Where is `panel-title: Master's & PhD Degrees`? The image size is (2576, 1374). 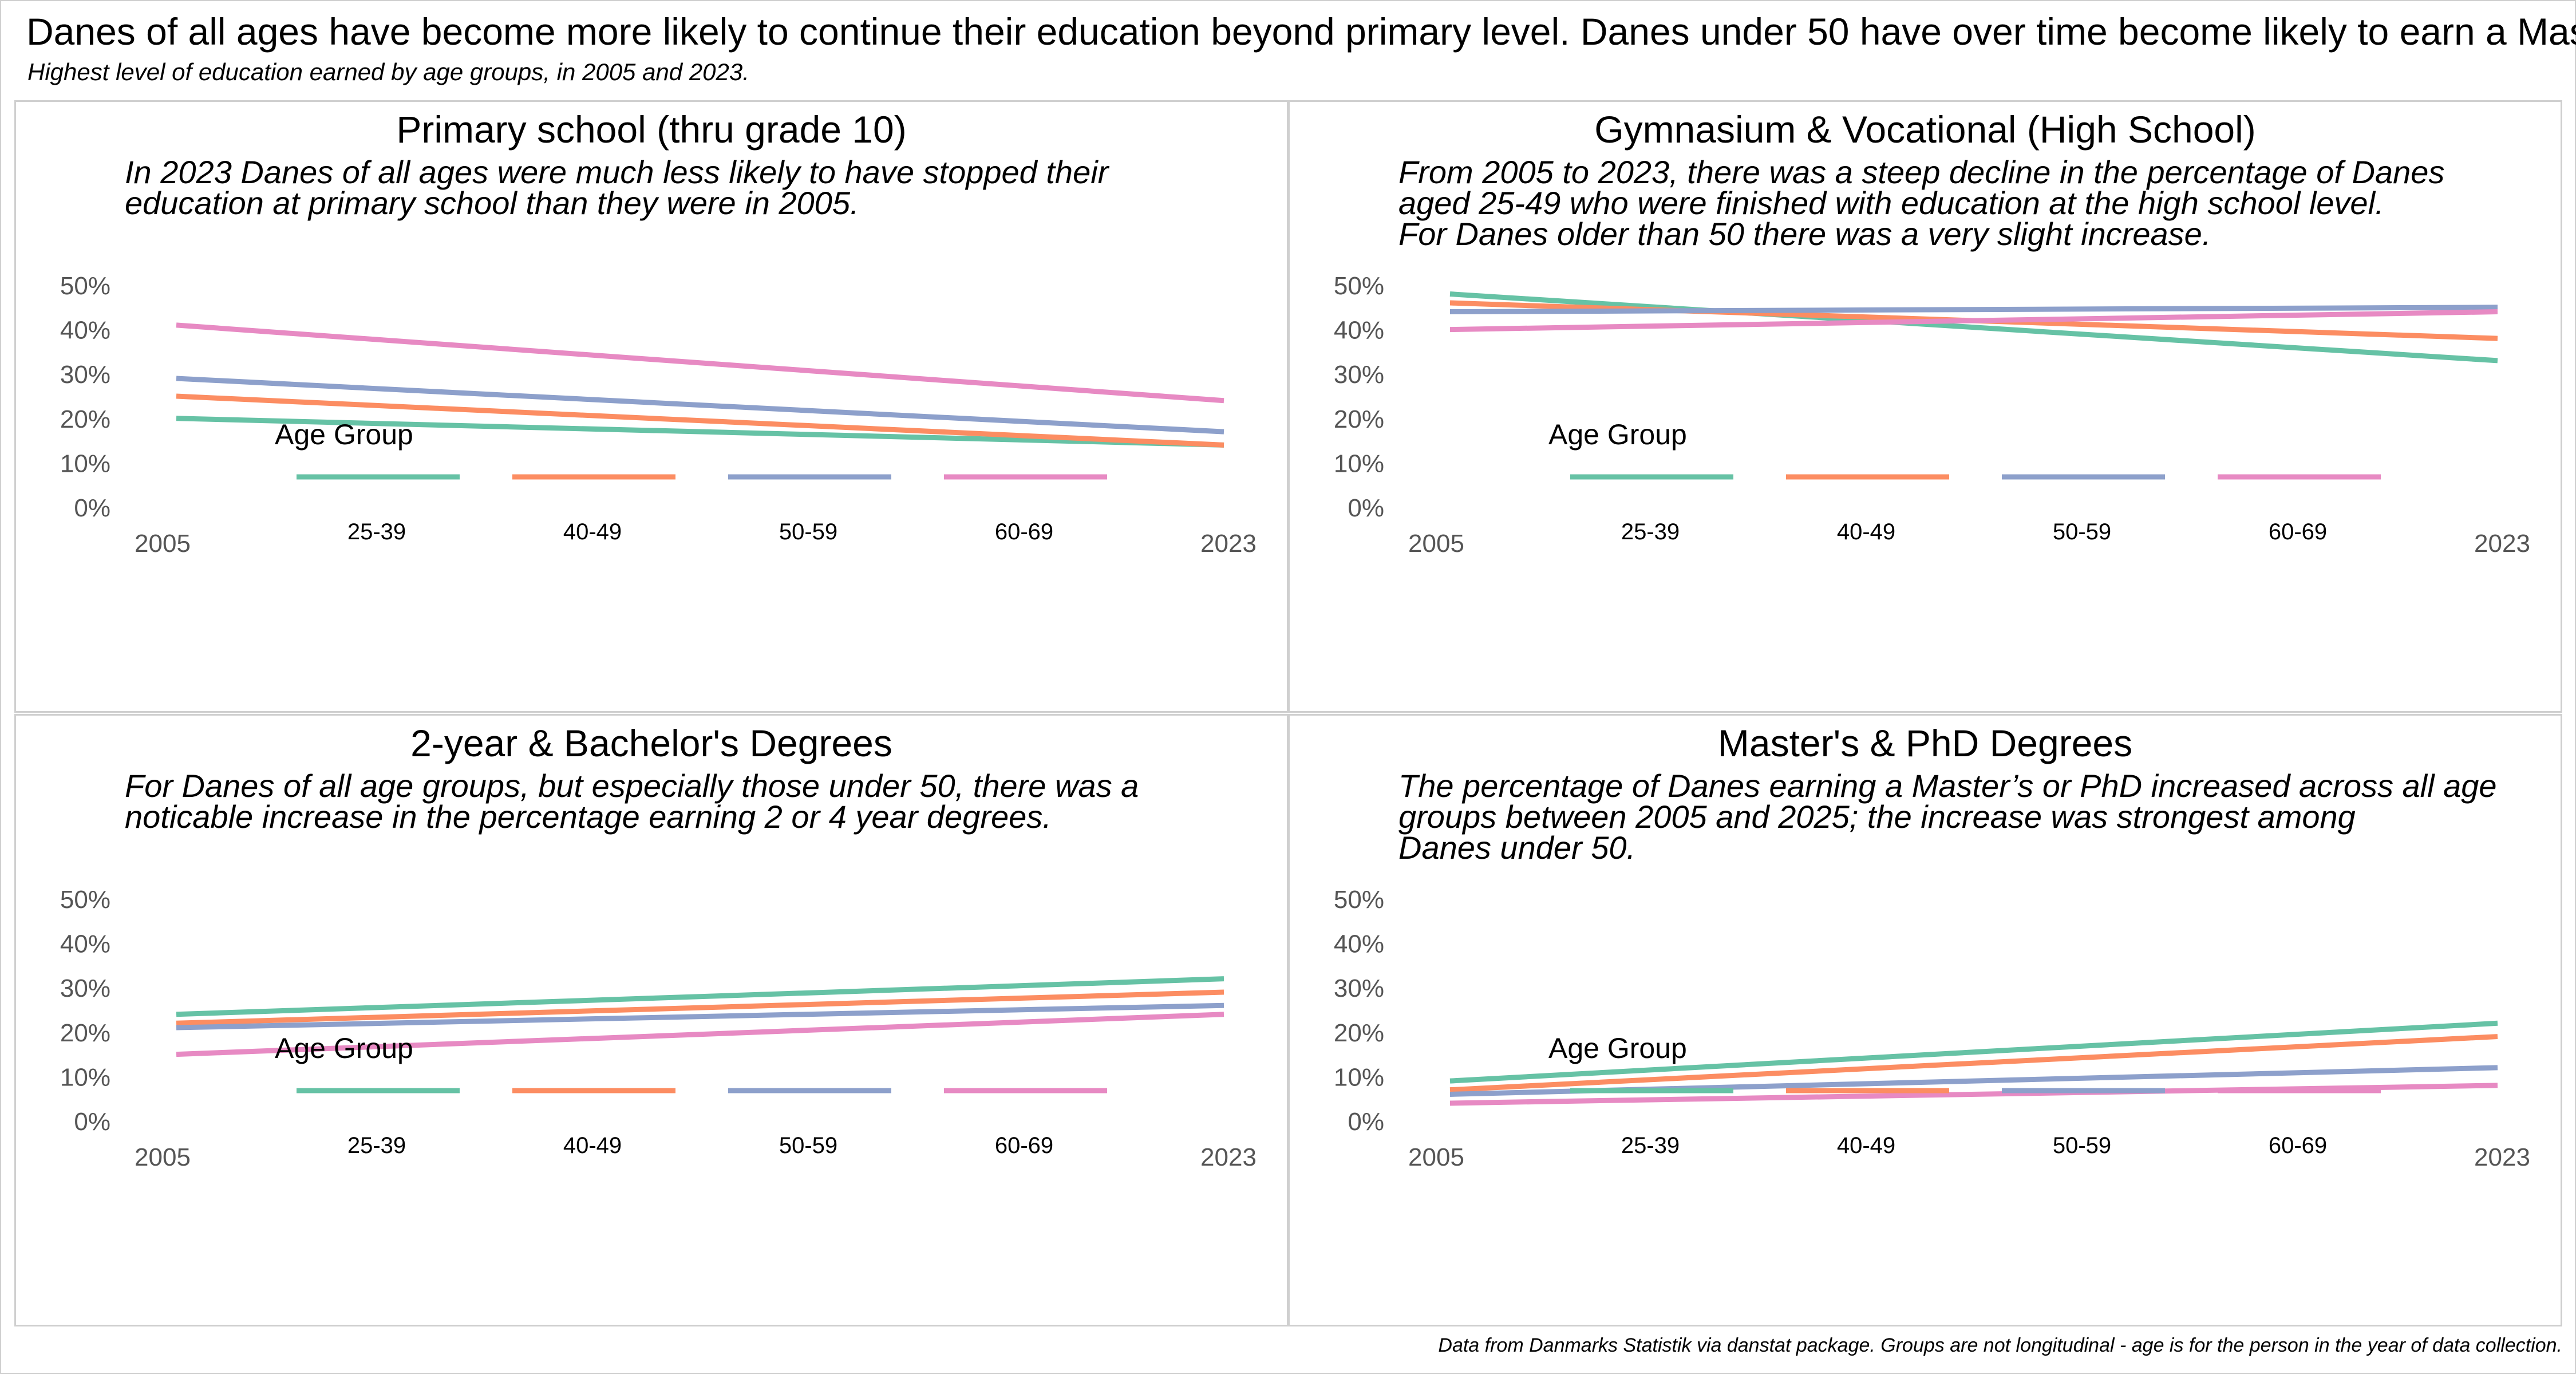 panel-title: Master's & PhD Degrees is located at coordinates (1925, 743).